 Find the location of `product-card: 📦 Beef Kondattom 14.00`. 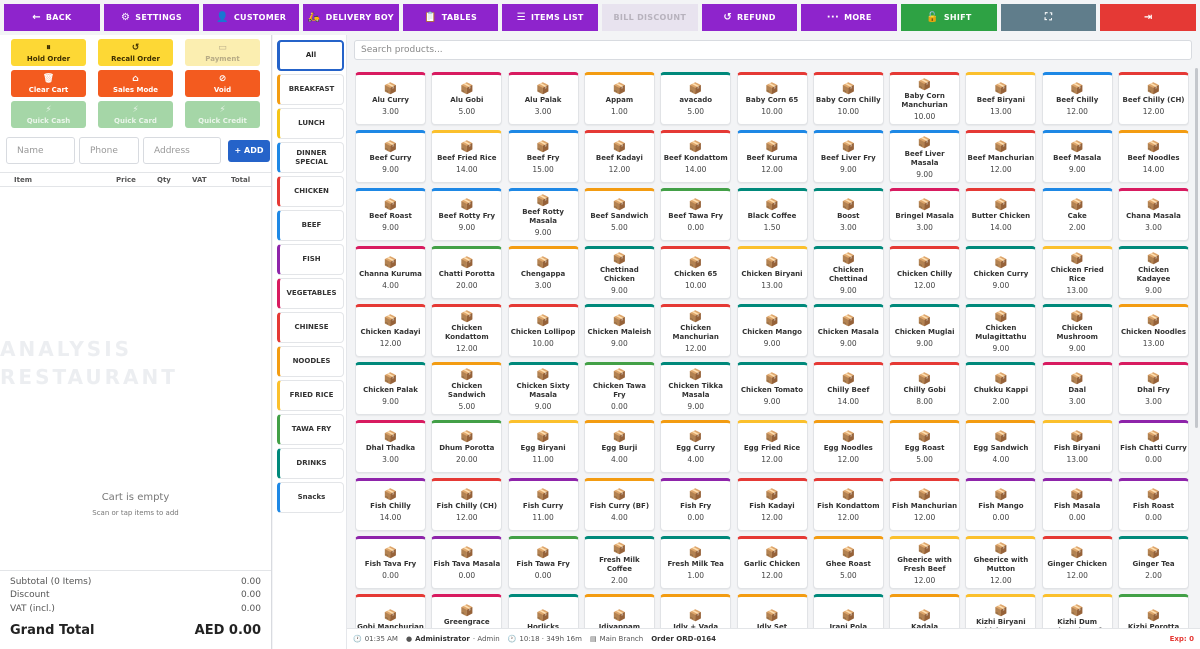

product-card: 📦 Beef Kondattom 14.00 is located at coordinates (696, 156).